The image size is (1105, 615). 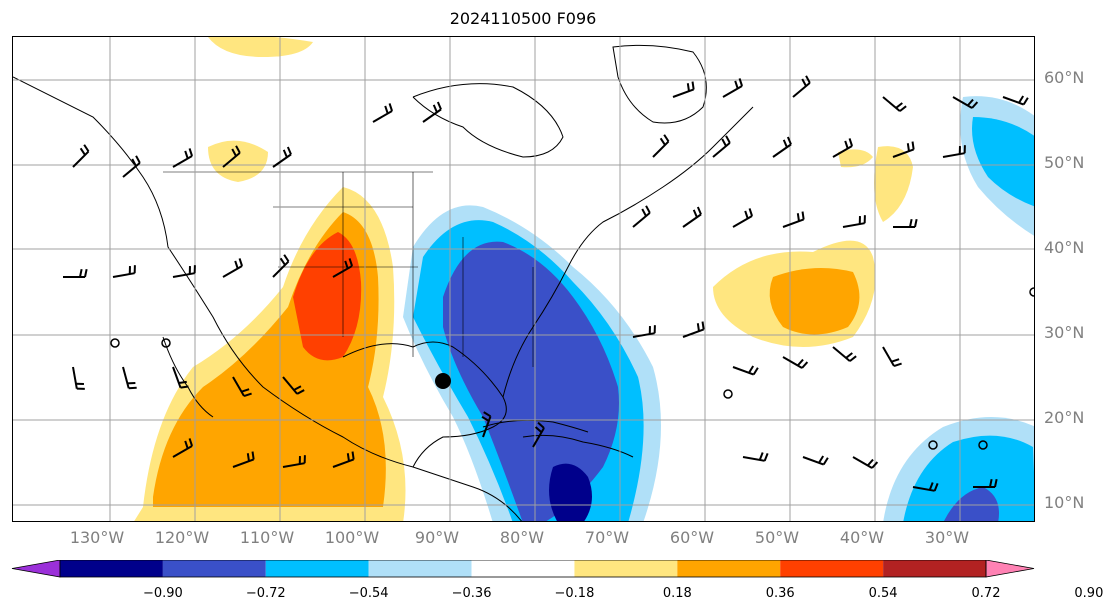 I want to click on colorbar-tick-label: 0.36, so click(x=780, y=593).